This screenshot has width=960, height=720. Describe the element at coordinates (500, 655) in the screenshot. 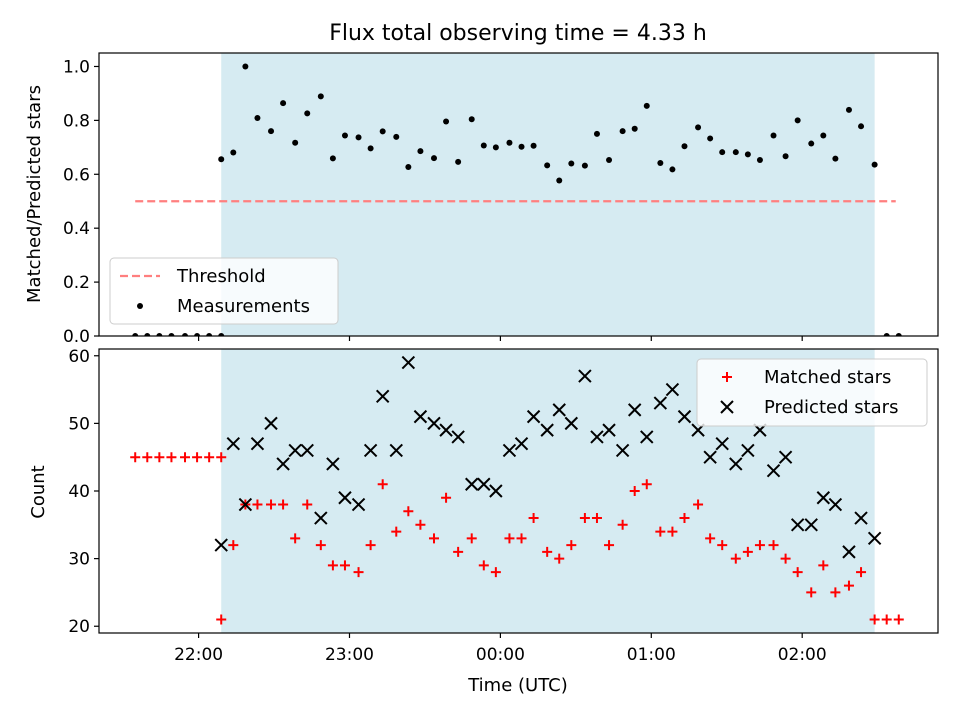

I see `bottom-x-tick-label: 00:00` at that location.